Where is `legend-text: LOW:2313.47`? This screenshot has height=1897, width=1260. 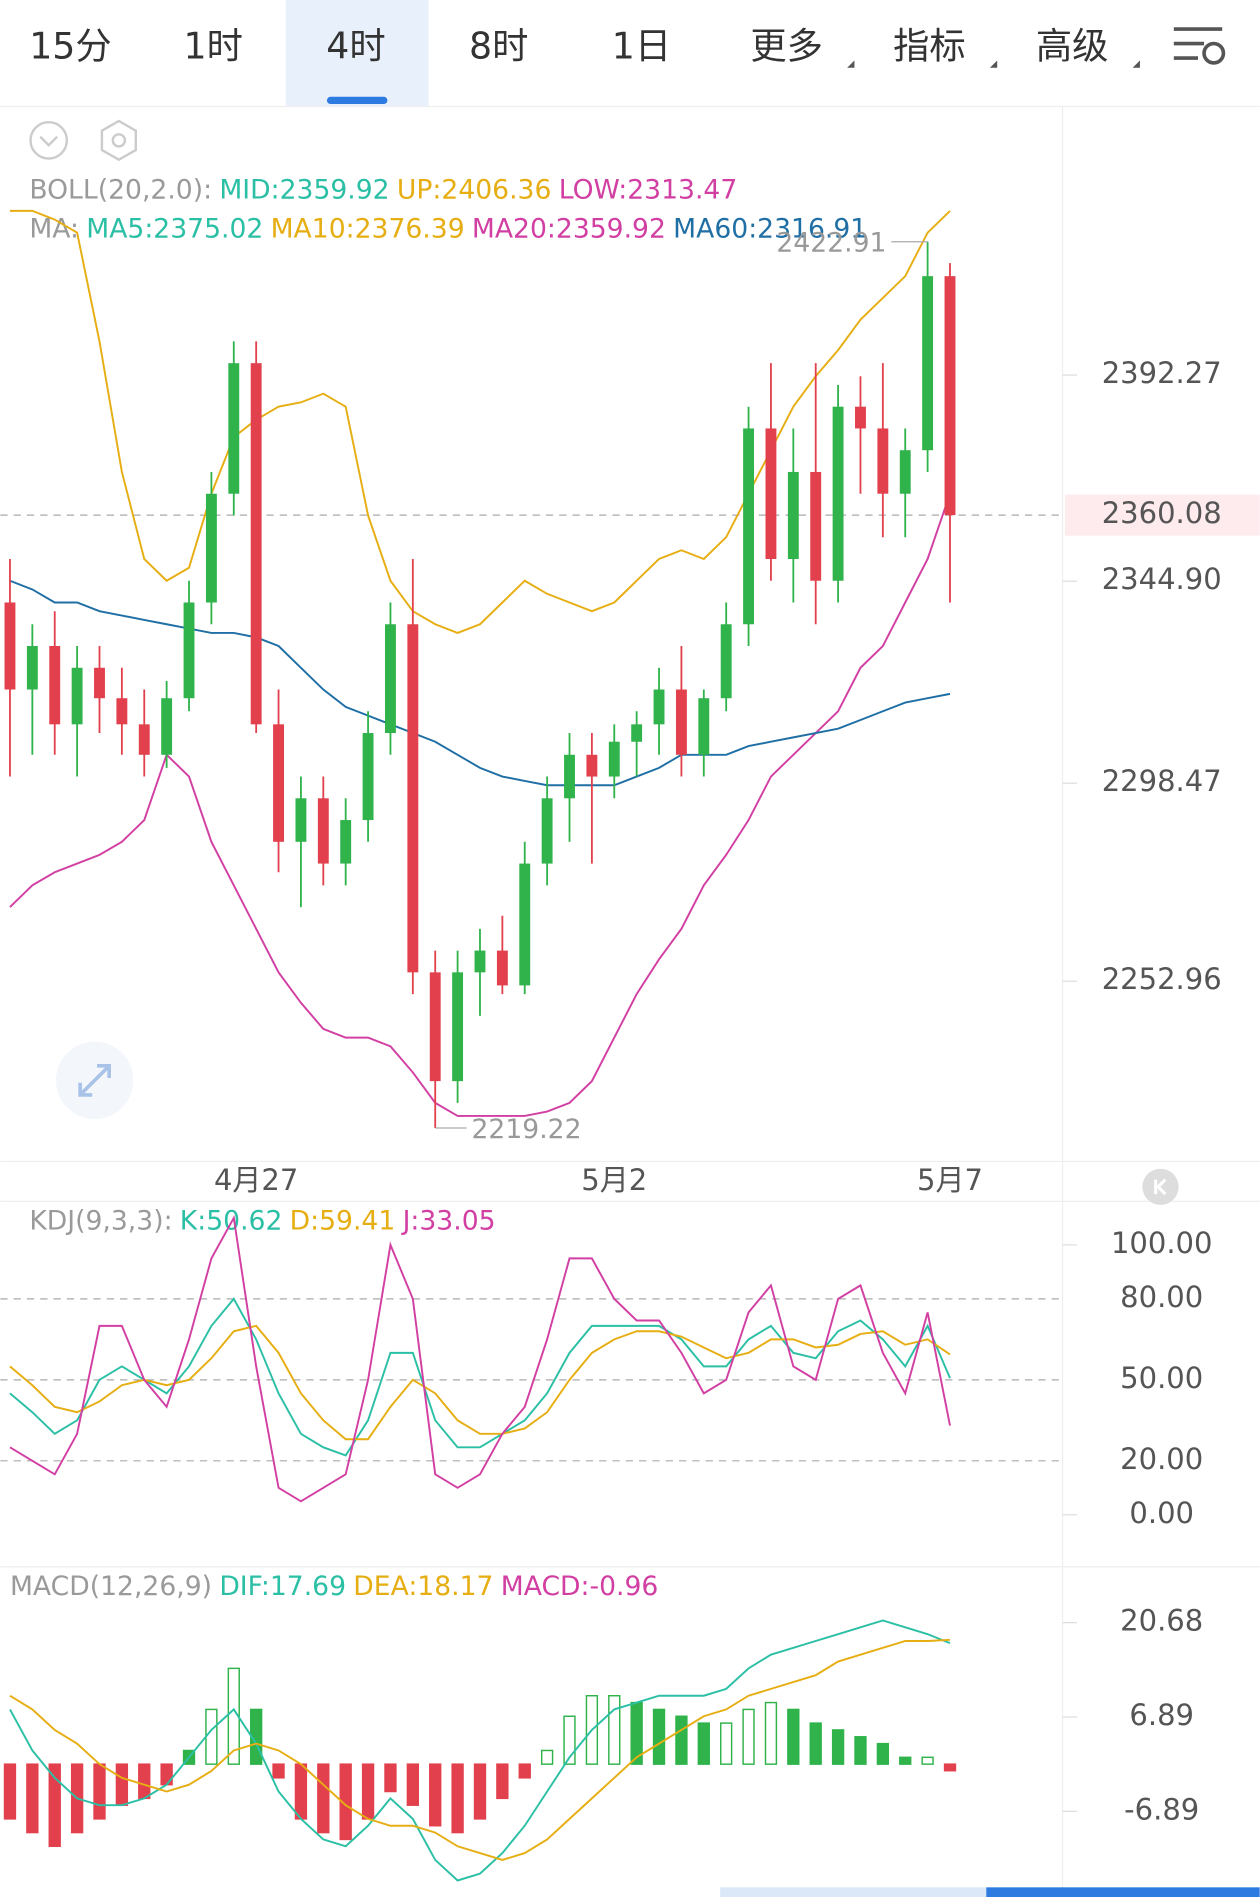
legend-text: LOW:2313.47 is located at coordinates (648, 190).